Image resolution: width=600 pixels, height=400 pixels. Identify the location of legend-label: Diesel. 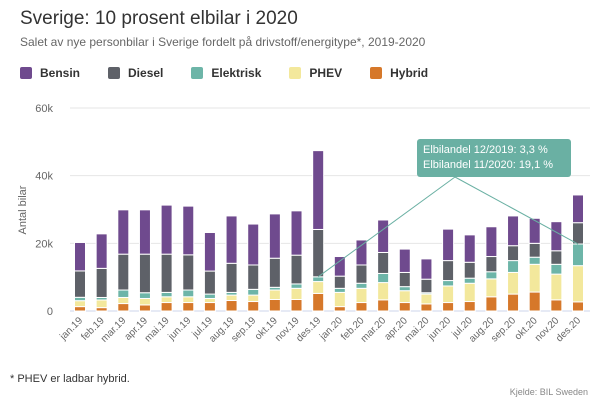
(146, 73).